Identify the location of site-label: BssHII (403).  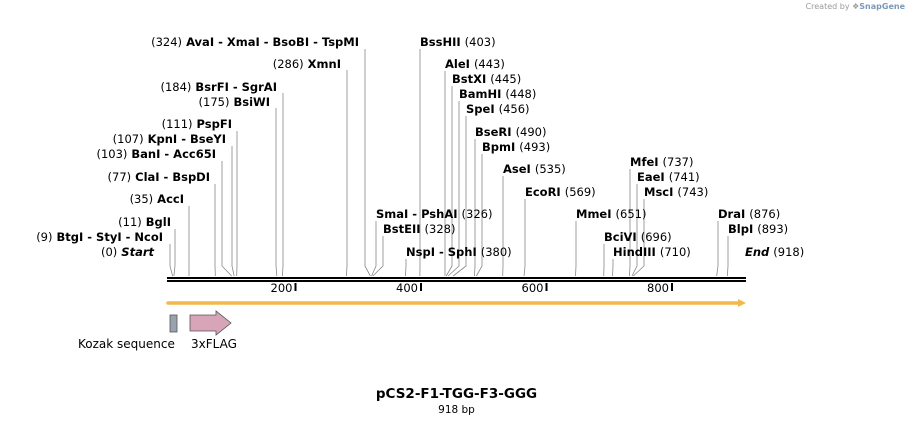
(458, 42).